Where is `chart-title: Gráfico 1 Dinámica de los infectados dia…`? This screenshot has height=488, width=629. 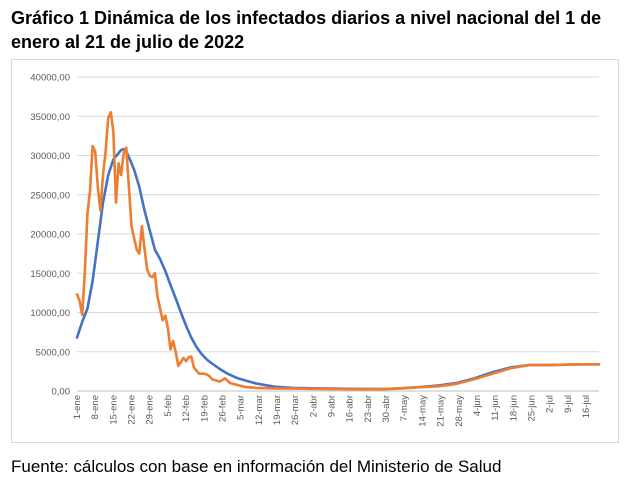
chart-title: Gráfico 1 Dinámica de los infectados dia… is located at coordinates (306, 30).